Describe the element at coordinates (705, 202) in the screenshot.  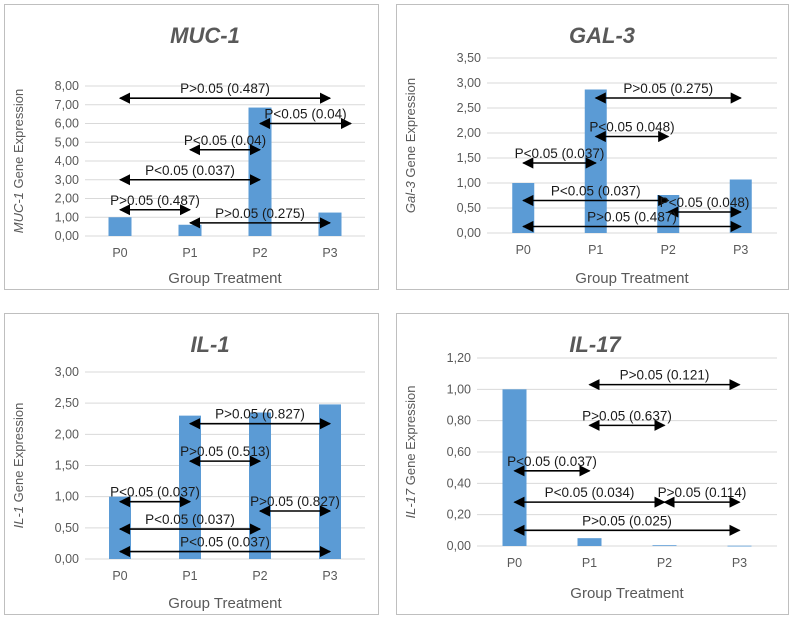
I see `significance-label: P<0.05 (0.048)` at that location.